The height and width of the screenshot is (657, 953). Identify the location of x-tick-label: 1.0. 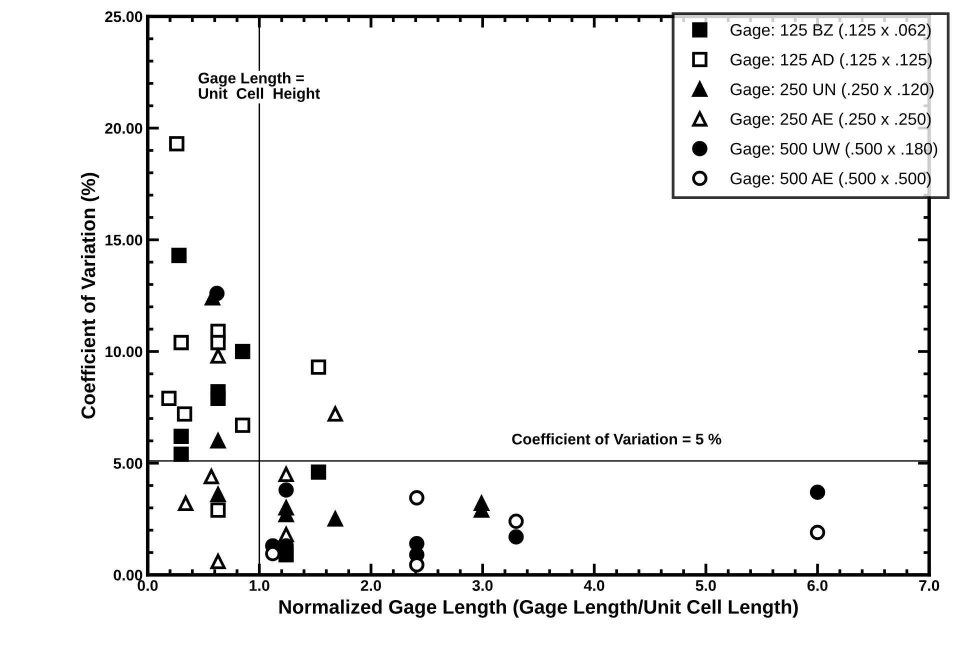
(260, 585).